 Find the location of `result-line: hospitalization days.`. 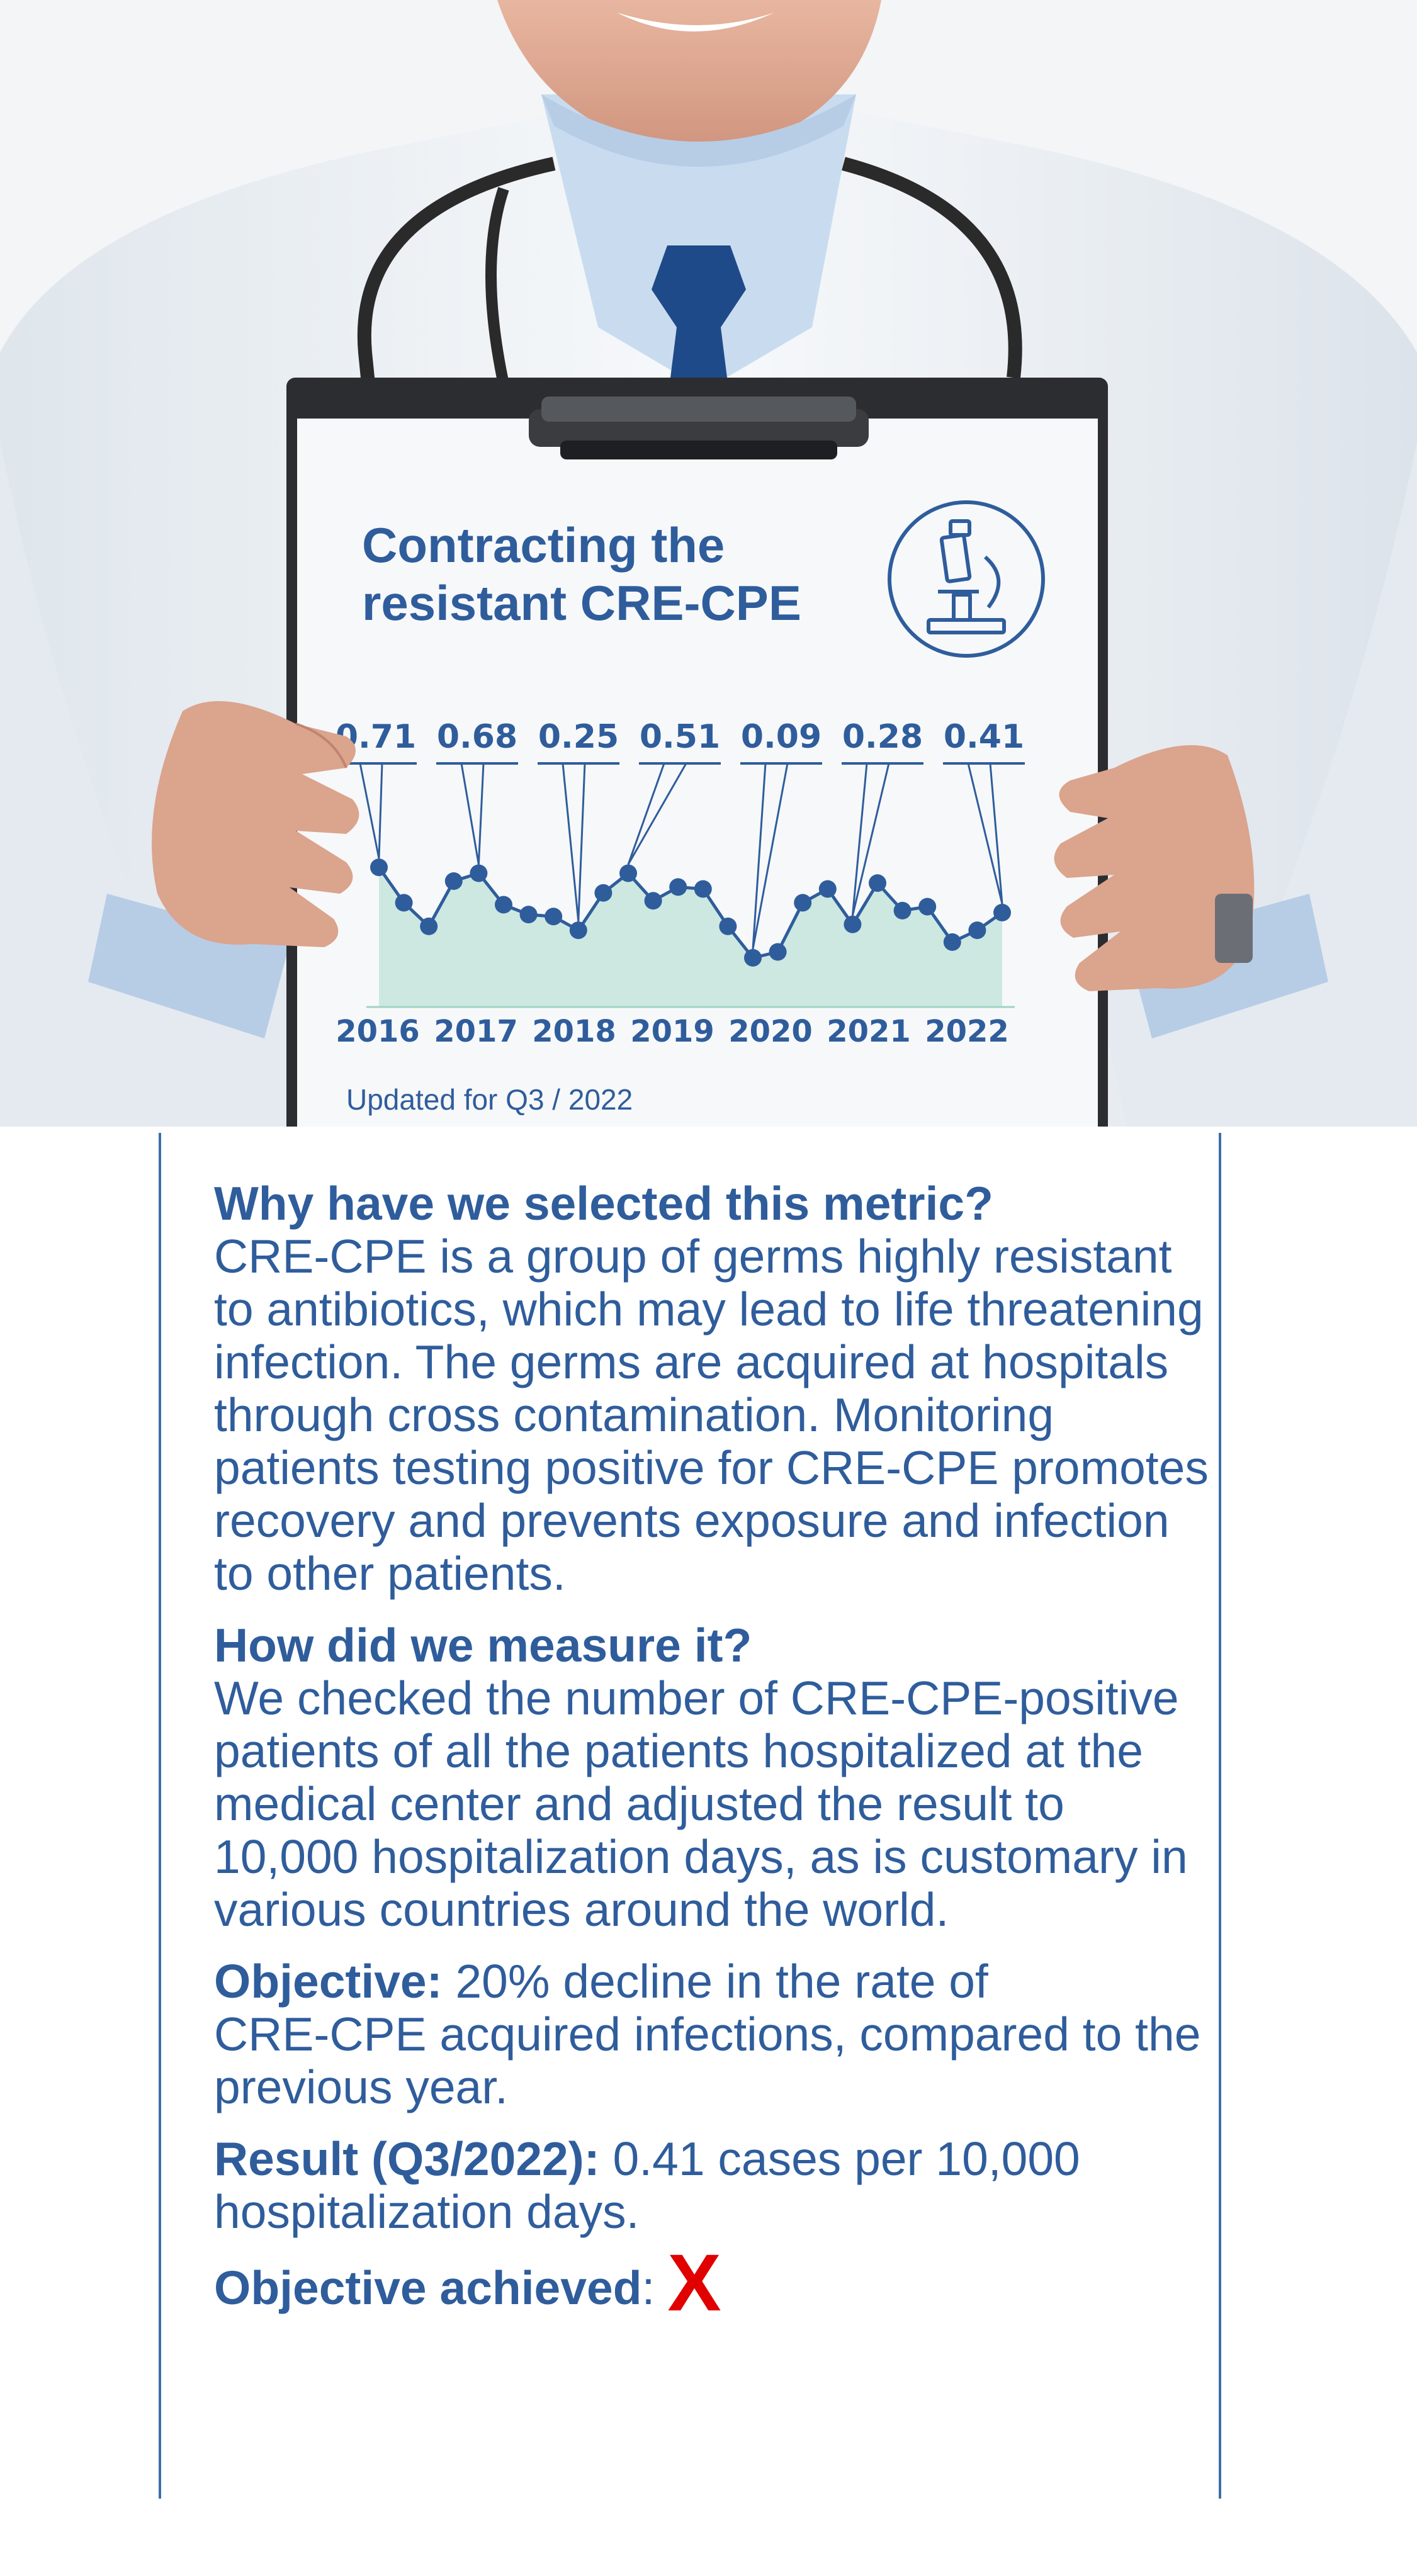

result-line: hospitalization days. is located at coordinates (427, 2211).